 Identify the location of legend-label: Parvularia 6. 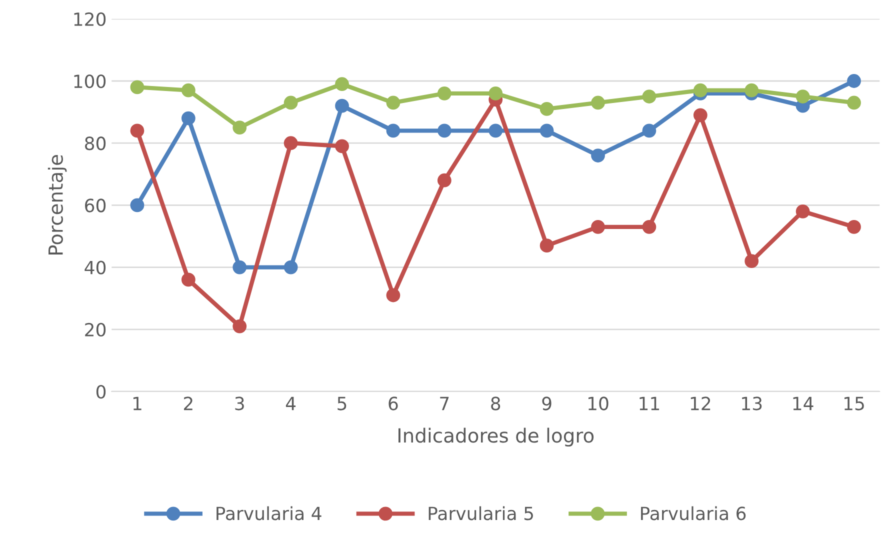
(693, 513).